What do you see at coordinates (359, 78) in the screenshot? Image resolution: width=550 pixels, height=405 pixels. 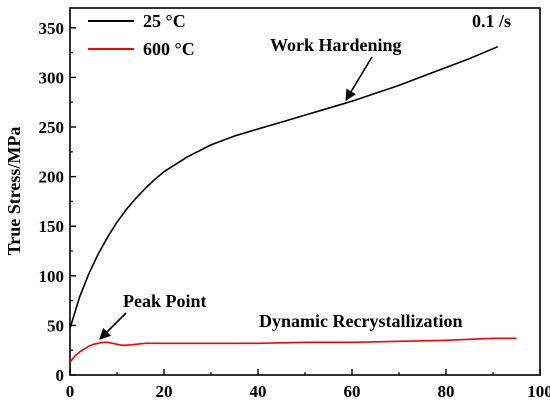 I see `work-hardening-arrow` at bounding box center [359, 78].